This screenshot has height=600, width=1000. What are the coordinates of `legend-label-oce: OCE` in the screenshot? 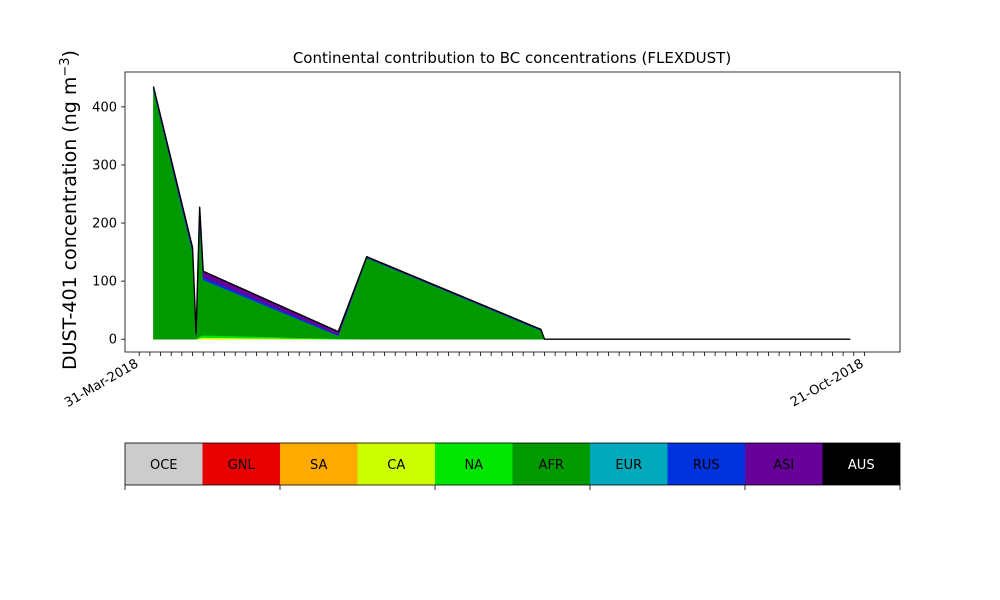 It's located at (164, 465).